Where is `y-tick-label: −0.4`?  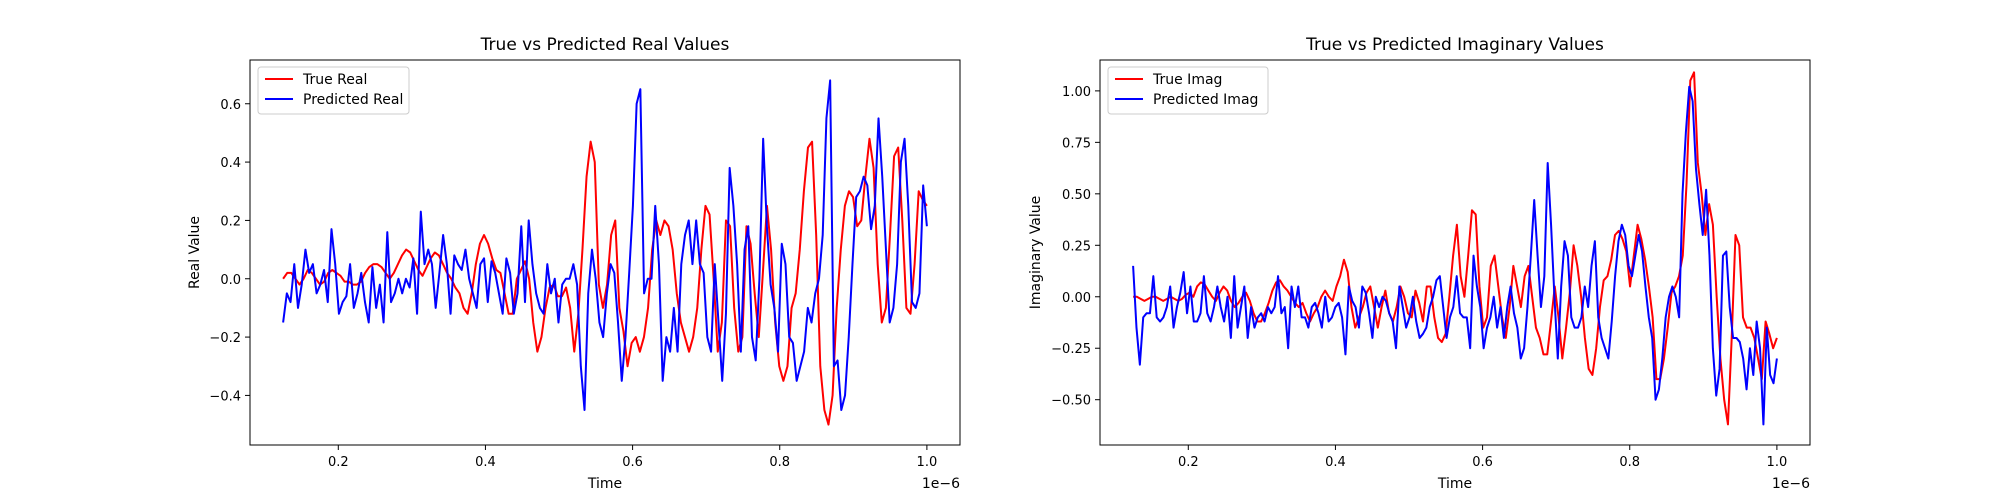 y-tick-label: −0.4 is located at coordinates (225, 396).